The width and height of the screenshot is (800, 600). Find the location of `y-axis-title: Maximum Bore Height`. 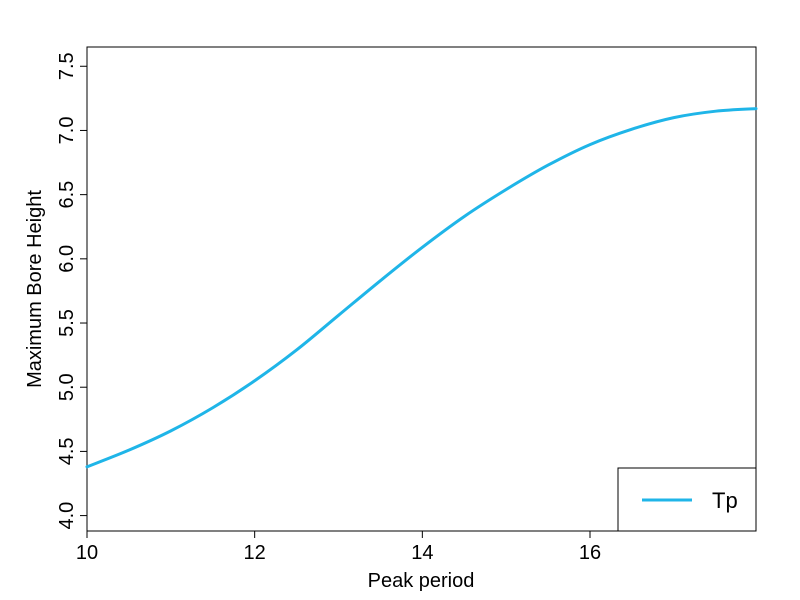

y-axis-title: Maximum Bore Height is located at coordinates (35, 289).